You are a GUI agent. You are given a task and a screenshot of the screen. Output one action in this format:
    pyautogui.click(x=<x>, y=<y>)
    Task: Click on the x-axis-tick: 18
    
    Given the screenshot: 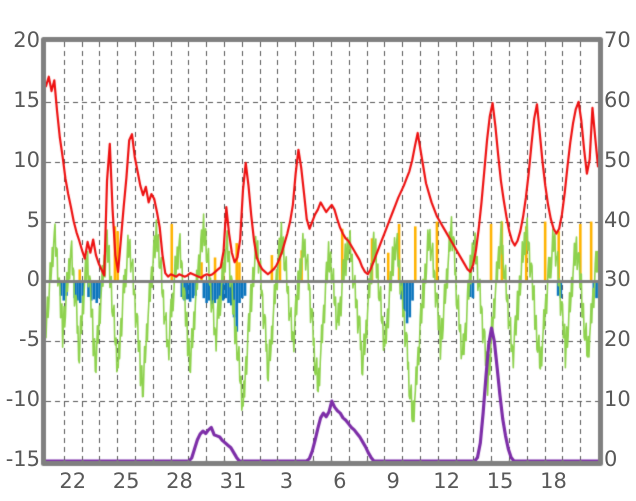 What is the action you would take?
    pyautogui.click(x=553, y=481)
    